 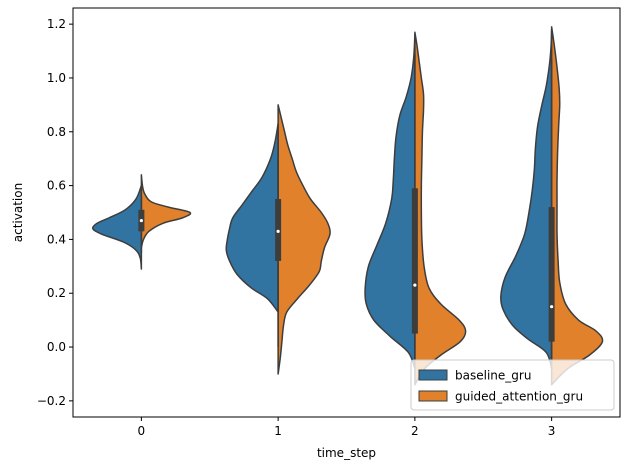 I want to click on y-tick-label: 0.0, so click(x=56, y=347).